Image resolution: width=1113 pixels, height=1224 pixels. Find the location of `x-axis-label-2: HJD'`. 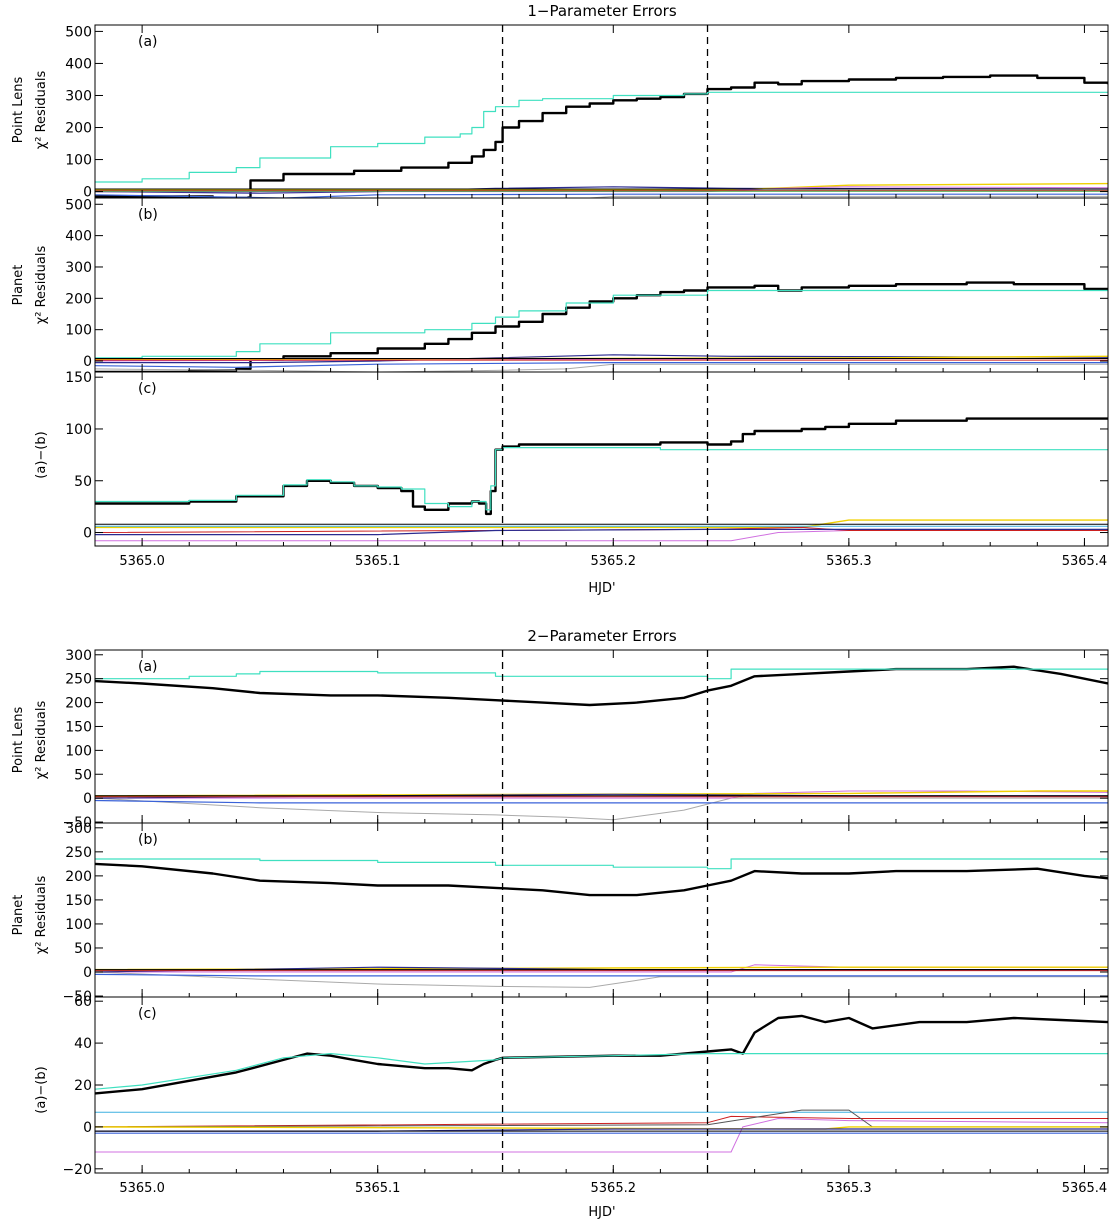

x-axis-label-2: HJD' is located at coordinates (601, 1212).